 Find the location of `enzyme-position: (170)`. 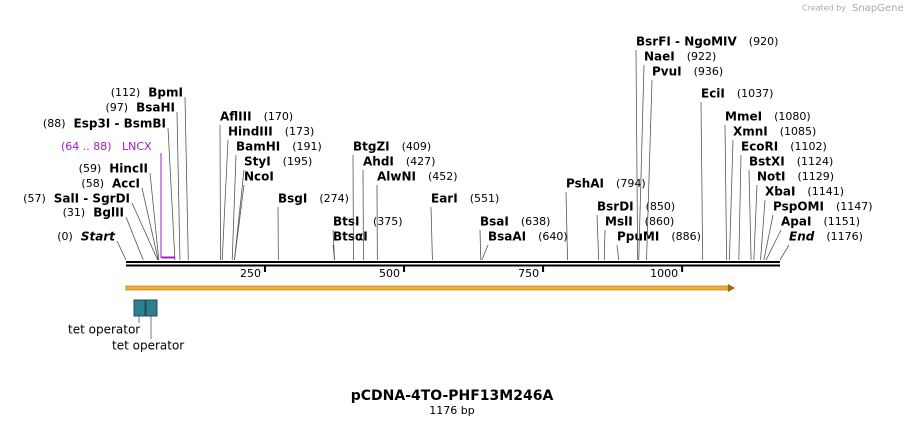

enzyme-position: (170) is located at coordinates (279, 116).